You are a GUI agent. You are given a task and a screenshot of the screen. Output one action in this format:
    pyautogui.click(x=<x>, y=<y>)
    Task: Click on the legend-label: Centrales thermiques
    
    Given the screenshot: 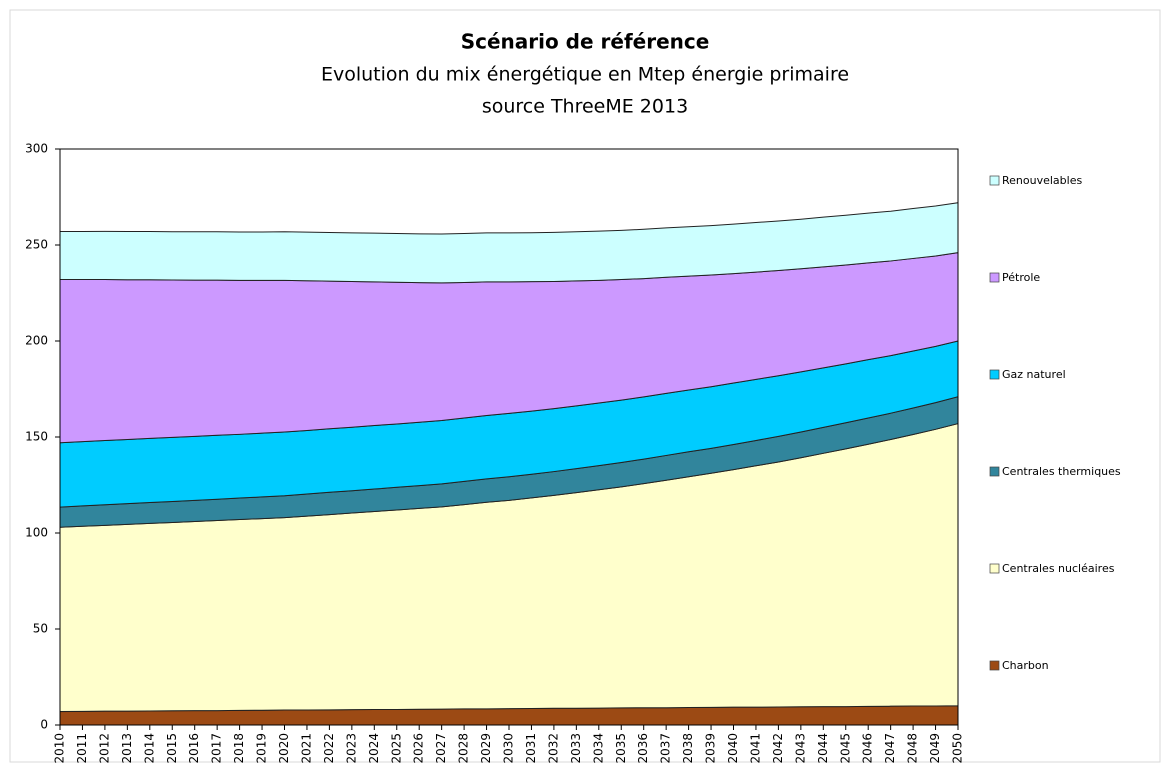 What is the action you would take?
    pyautogui.click(x=1061, y=471)
    